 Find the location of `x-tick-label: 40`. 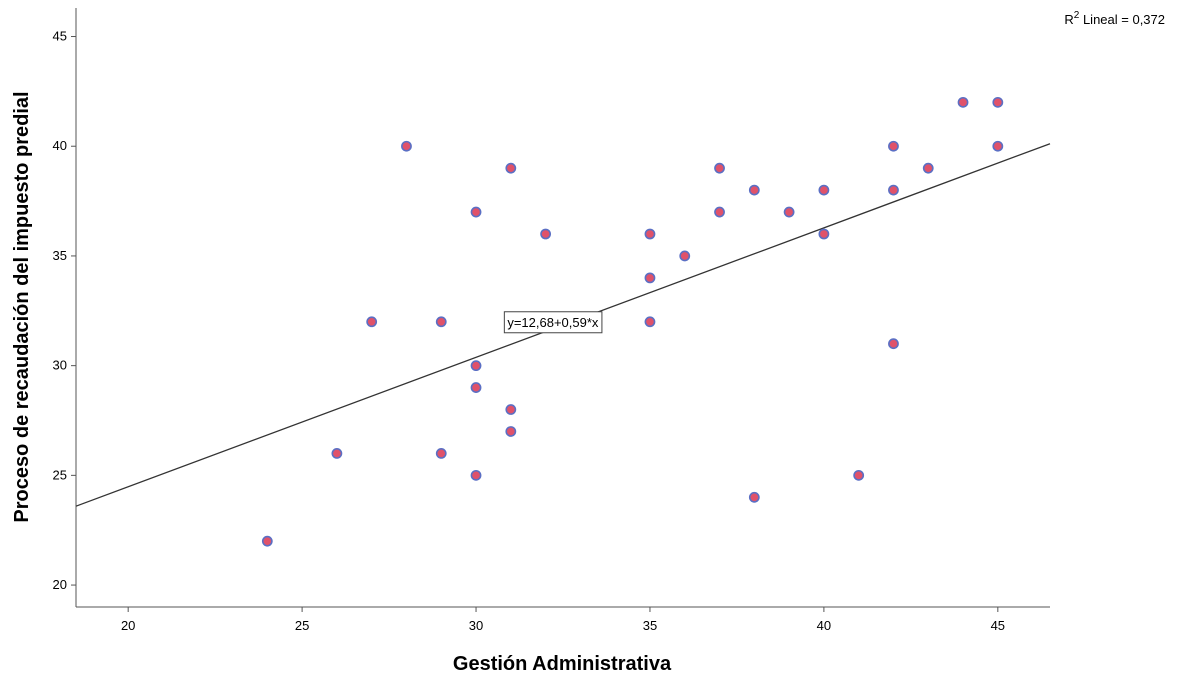

x-tick-label: 40 is located at coordinates (824, 625).